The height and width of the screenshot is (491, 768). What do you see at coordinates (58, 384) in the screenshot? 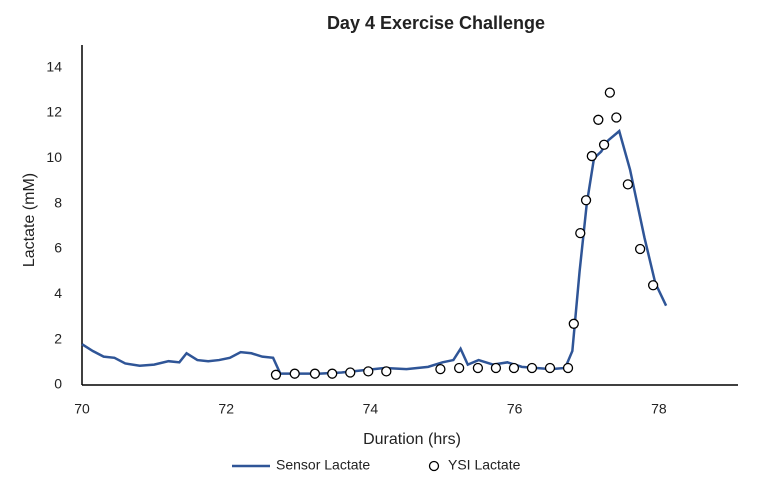
I see `y-tick-label: 0` at bounding box center [58, 384].